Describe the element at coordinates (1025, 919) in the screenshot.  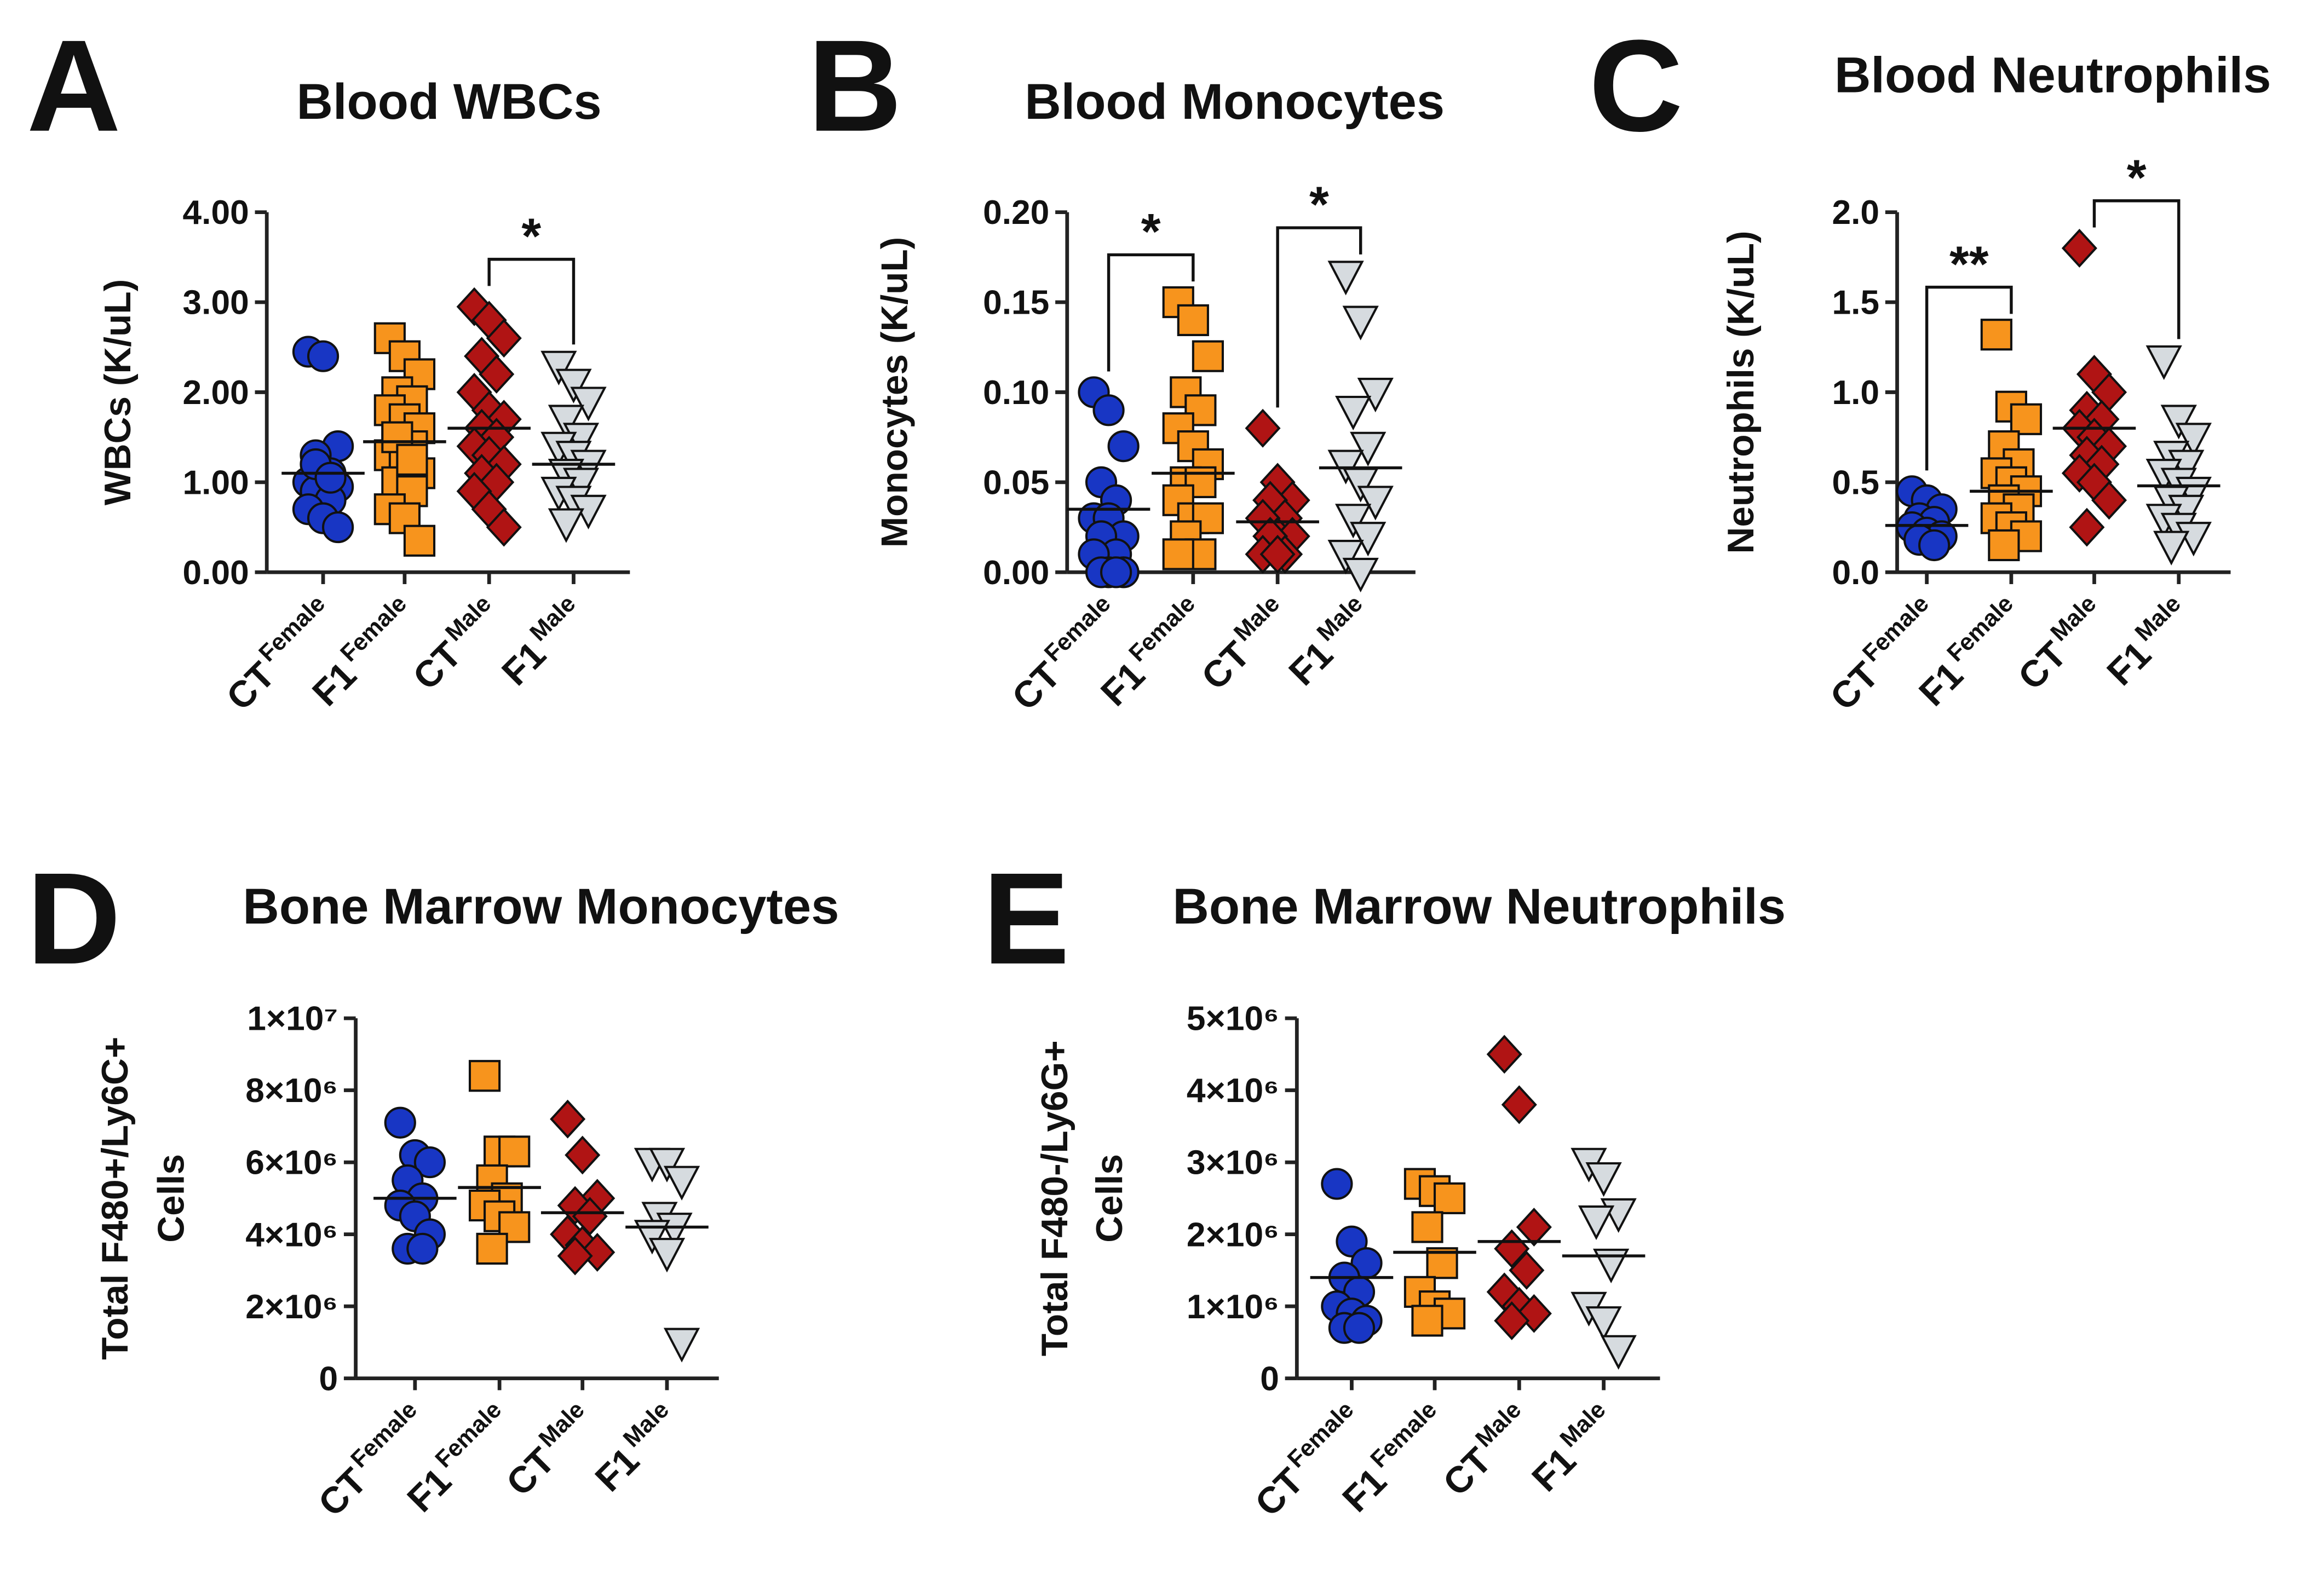
I see `panel-letter: E` at that location.